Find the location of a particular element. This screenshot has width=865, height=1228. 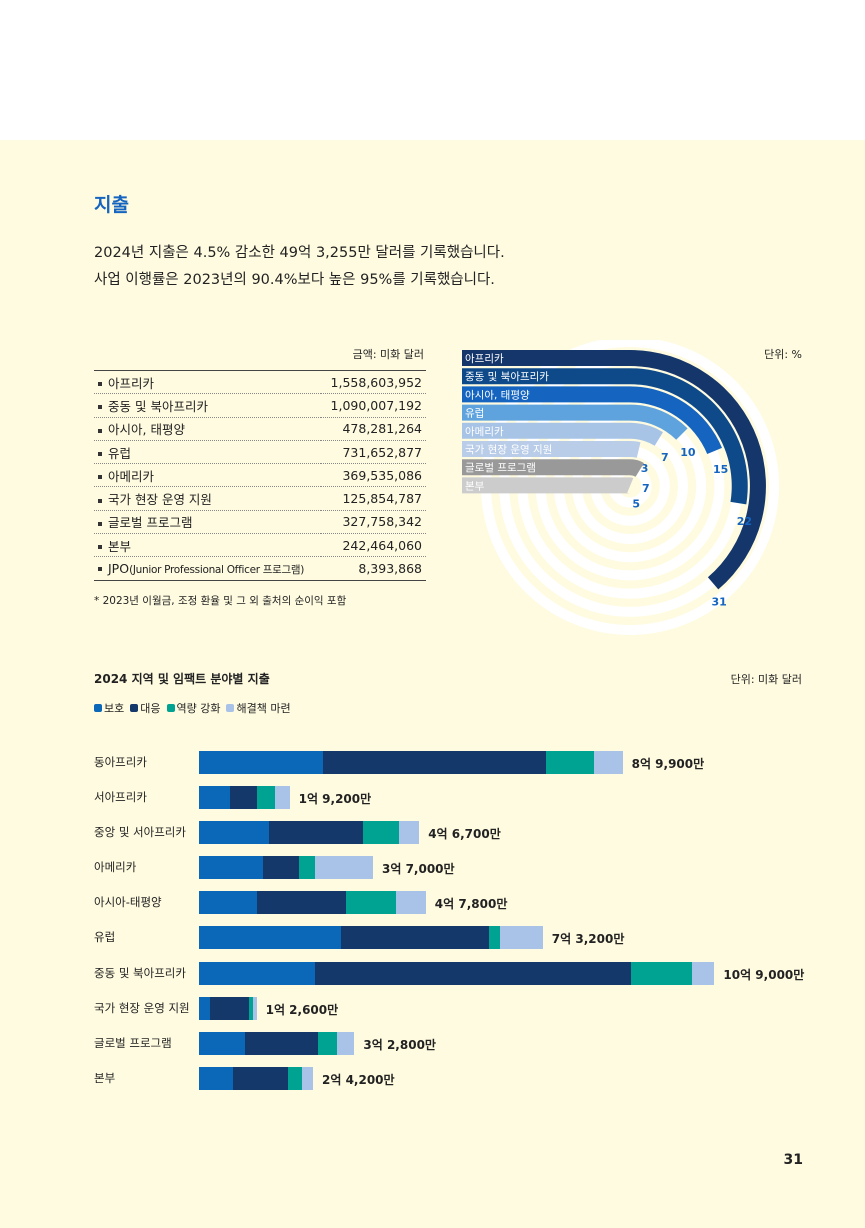

table-unit-label: 금액: 미화 달러 is located at coordinates (388, 354).